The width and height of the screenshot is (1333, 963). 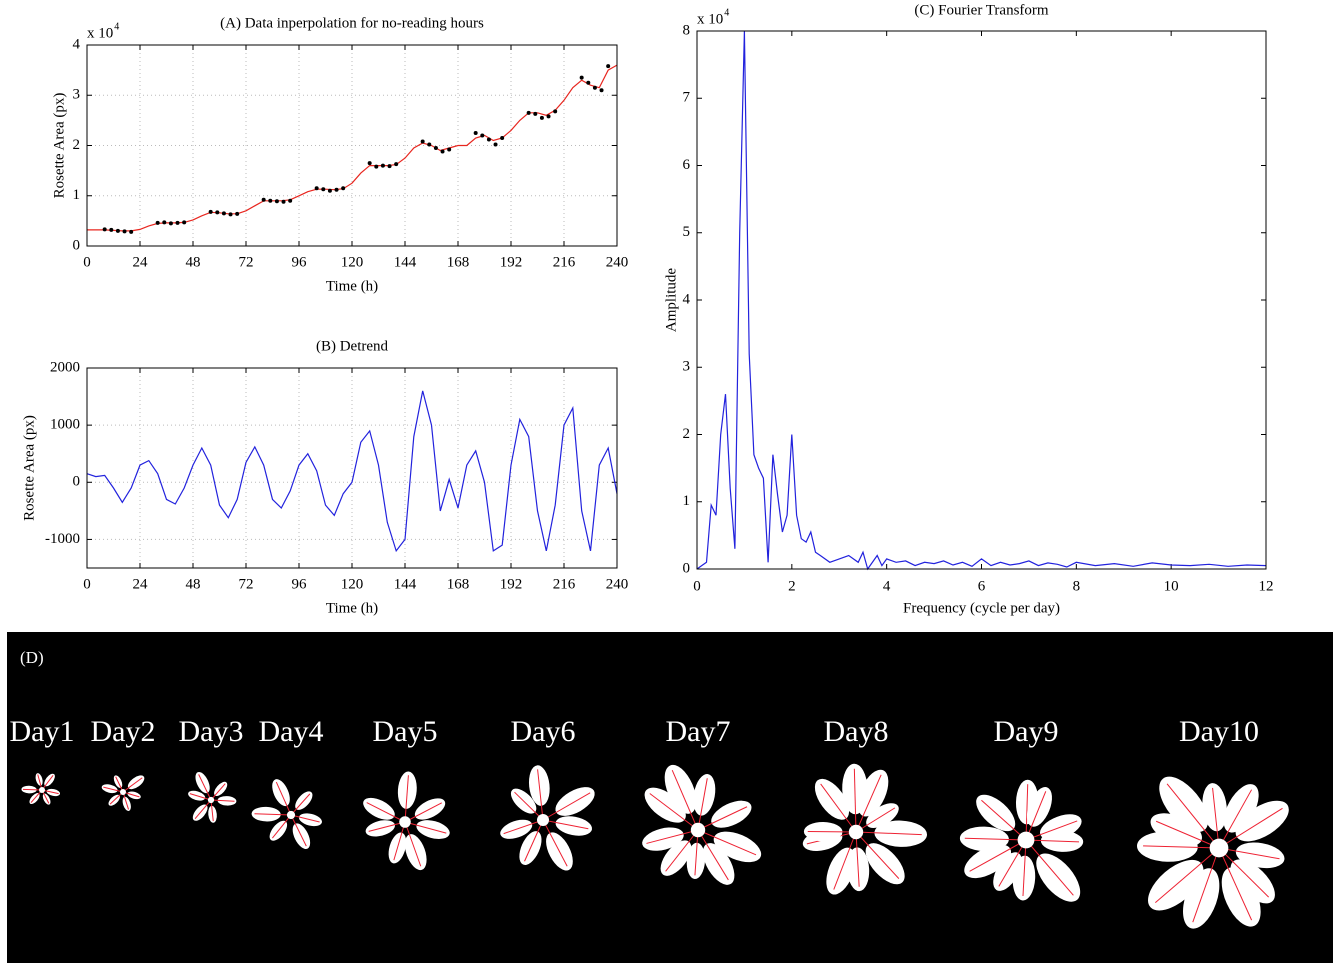 I want to click on x-tick-label: 240, so click(x=617, y=584).